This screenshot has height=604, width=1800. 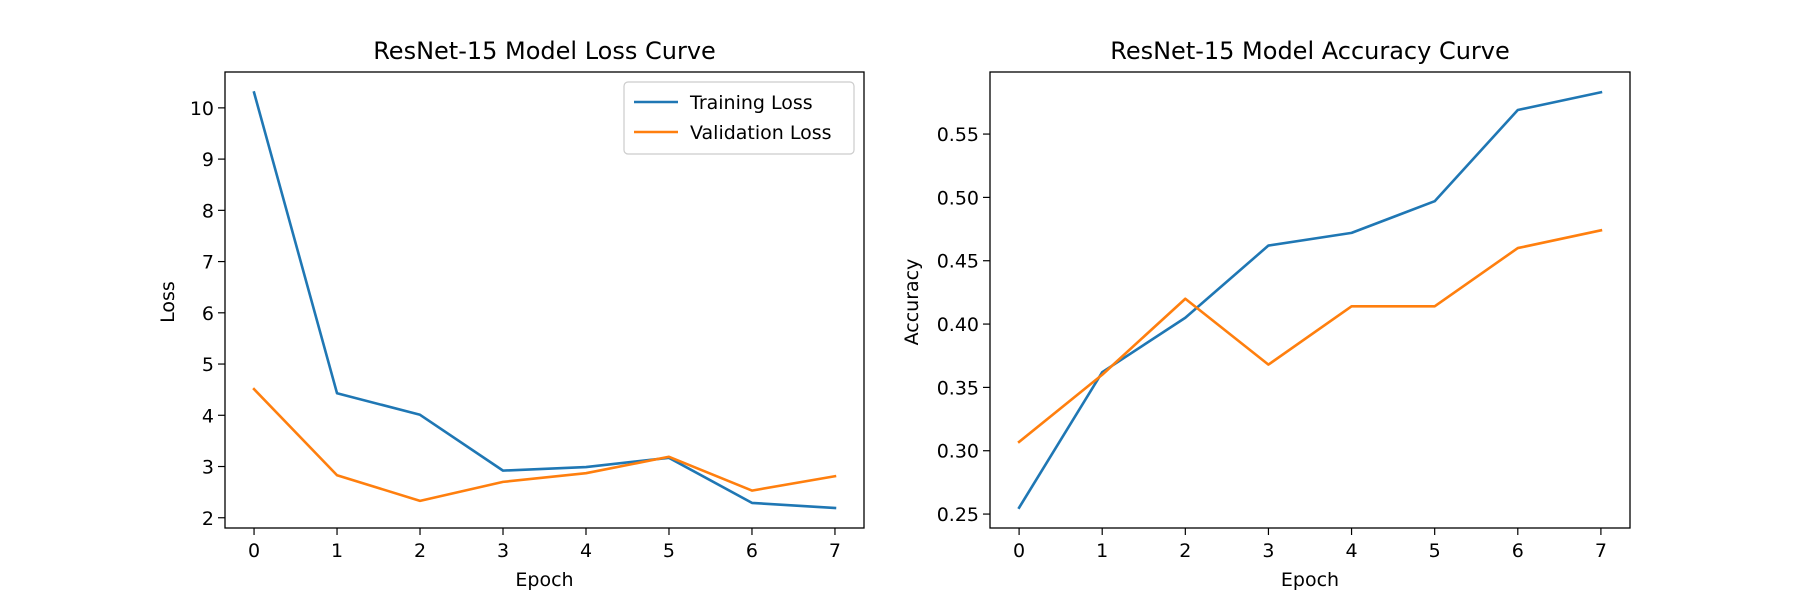 I want to click on loss-y-tick-label: 5, so click(x=208, y=365).